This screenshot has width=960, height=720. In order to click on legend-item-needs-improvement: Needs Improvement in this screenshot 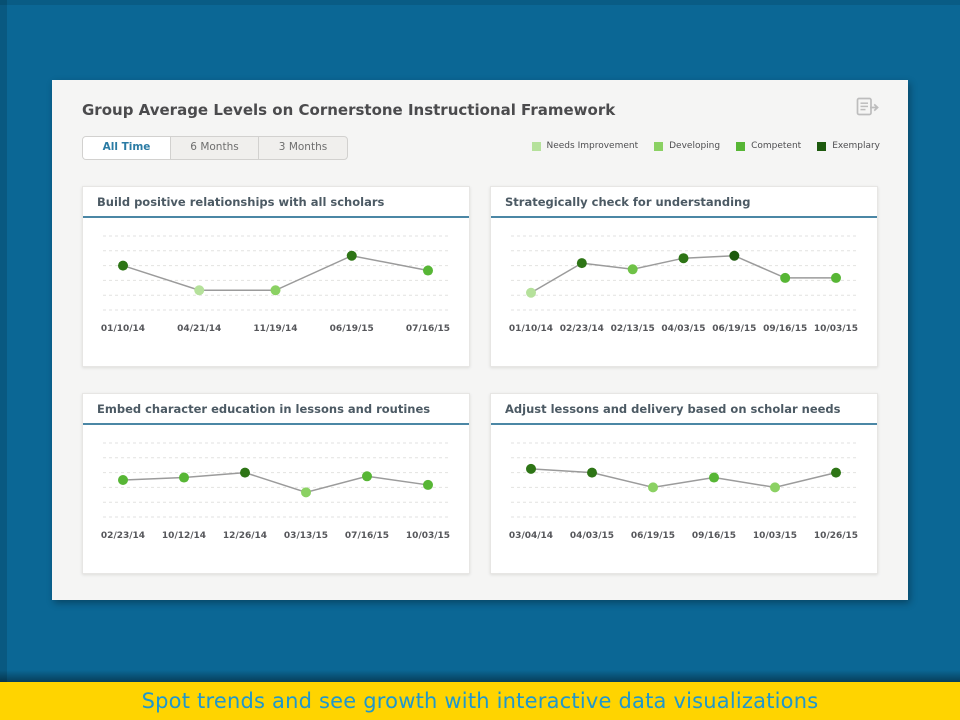, I will do `click(585, 146)`.